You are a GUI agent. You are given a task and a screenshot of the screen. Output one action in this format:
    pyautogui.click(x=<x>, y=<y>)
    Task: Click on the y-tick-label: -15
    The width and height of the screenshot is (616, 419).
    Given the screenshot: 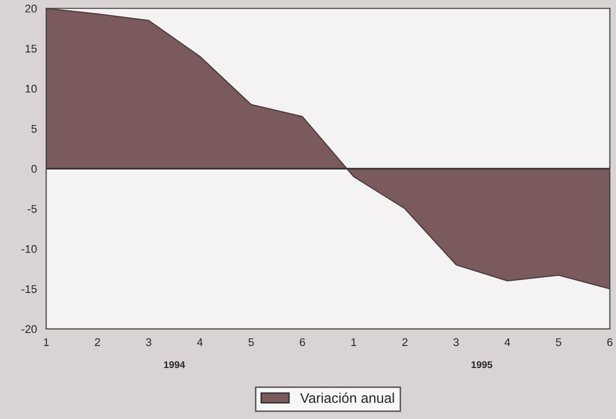 What is the action you would take?
    pyautogui.click(x=29, y=289)
    